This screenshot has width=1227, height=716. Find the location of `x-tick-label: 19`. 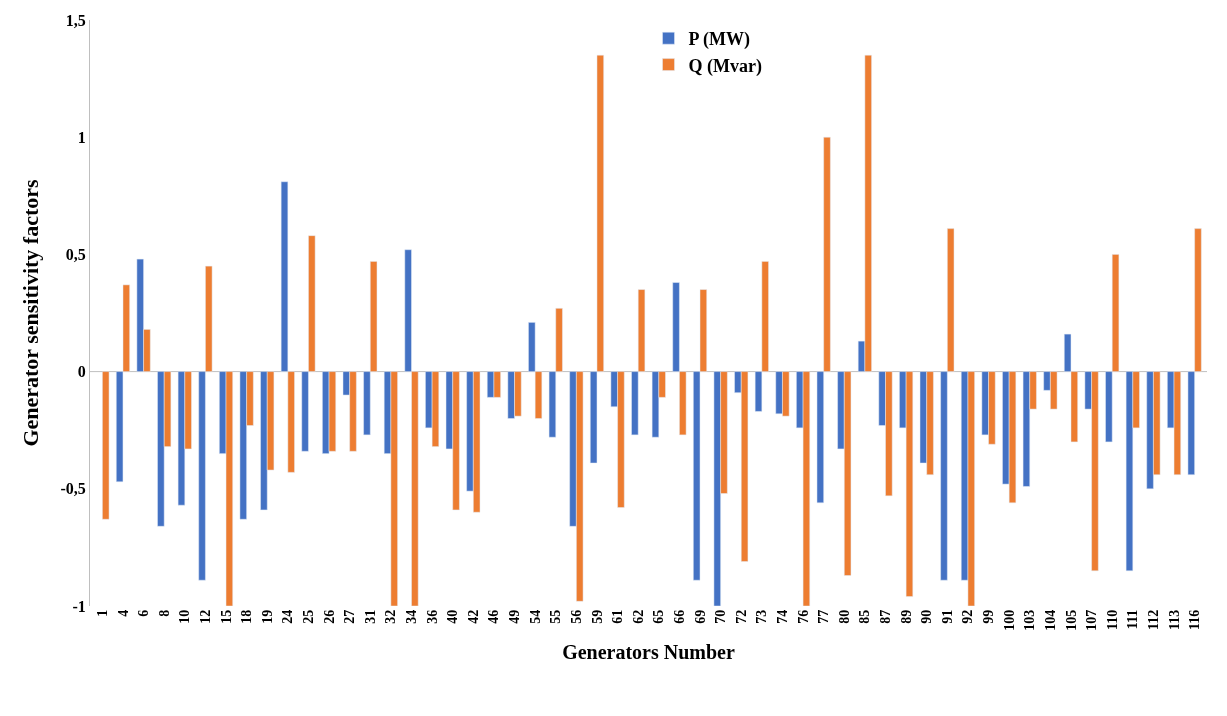

x-tick-label: 19 is located at coordinates (267, 616).